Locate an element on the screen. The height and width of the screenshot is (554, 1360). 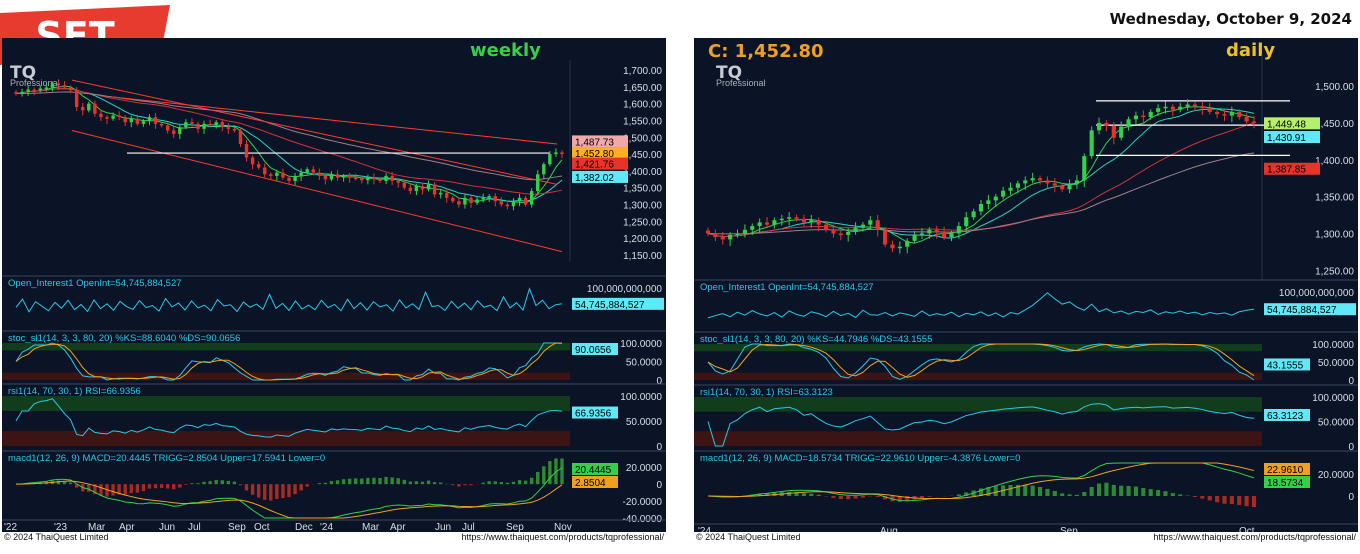
stoch-value-tag is located at coordinates (595, 349).